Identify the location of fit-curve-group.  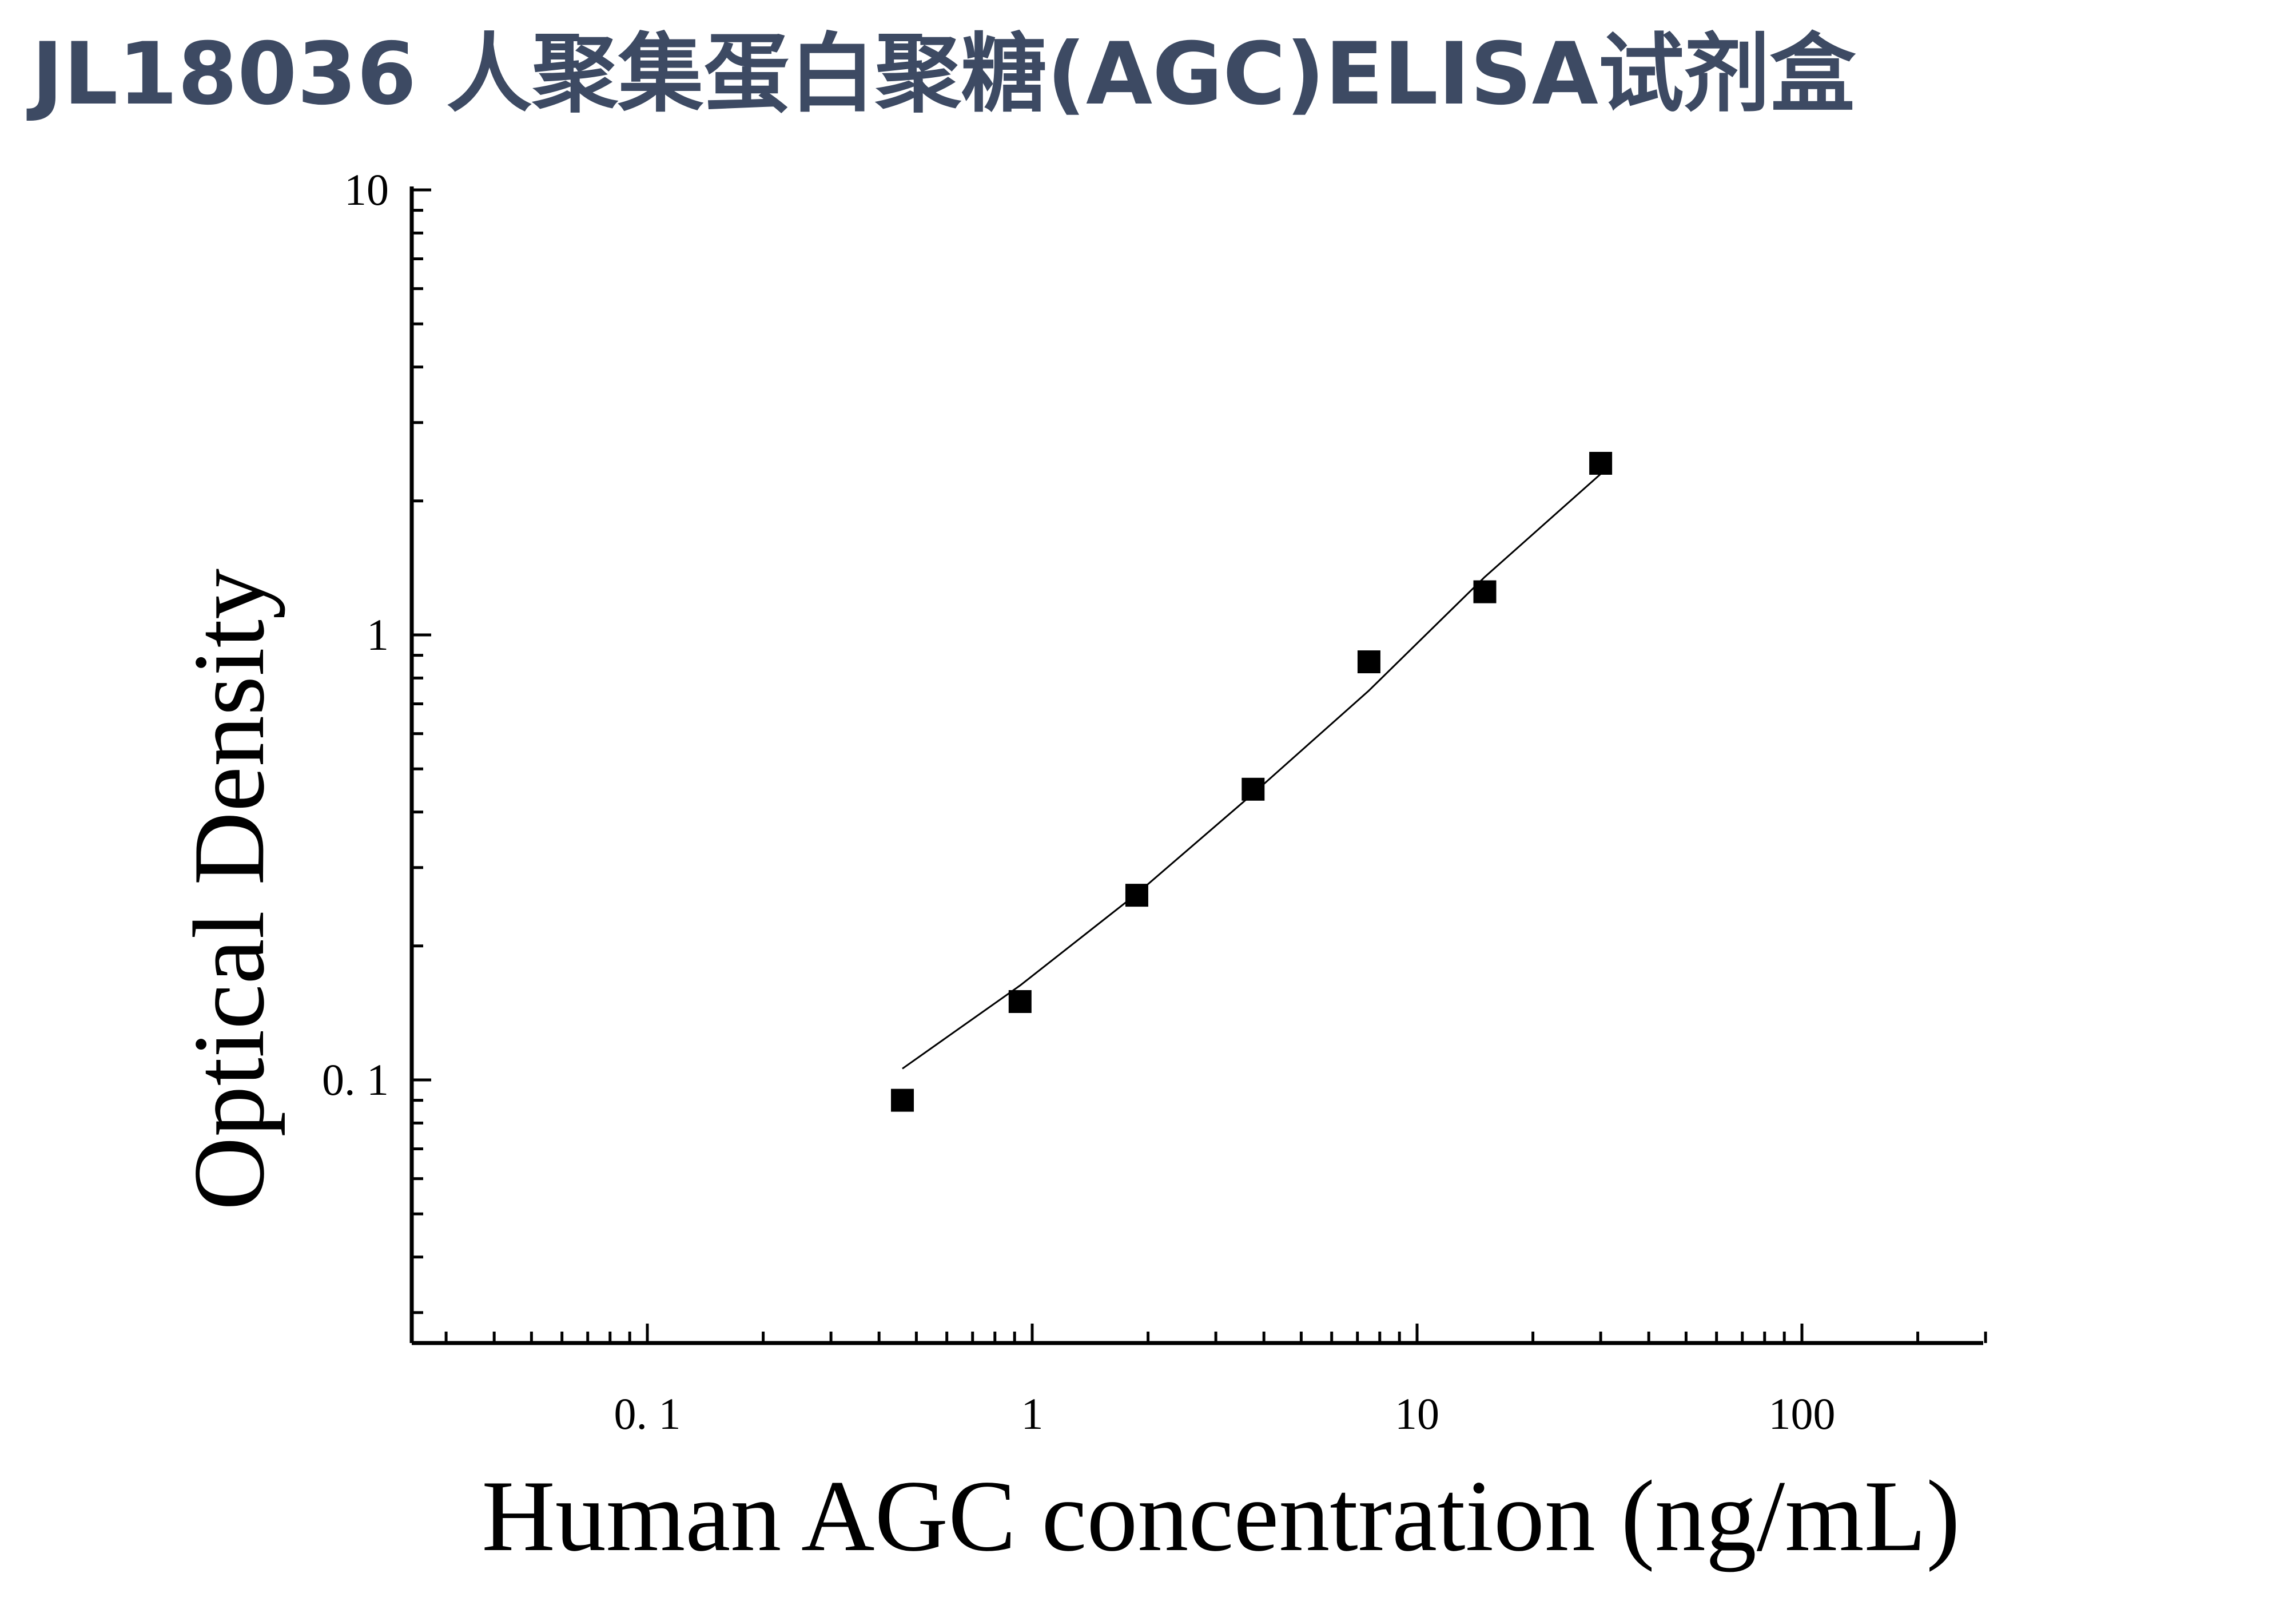
(1252, 771).